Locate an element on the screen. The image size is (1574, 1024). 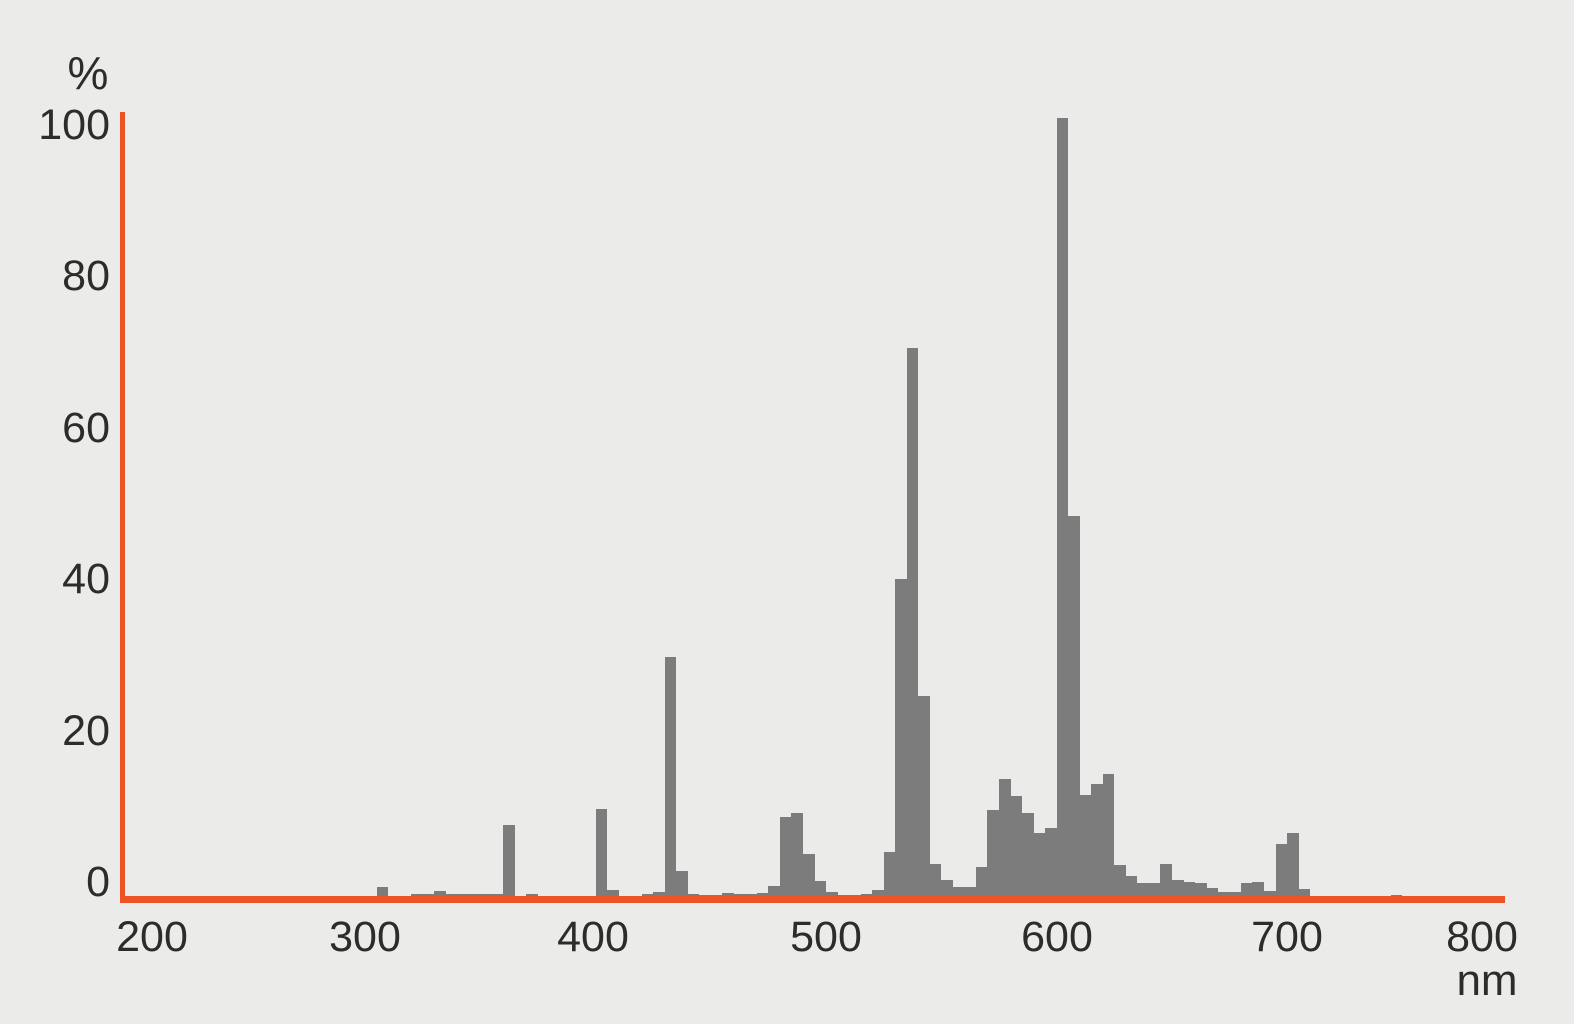
spectrum-bar-435nm is located at coordinates (670, 777).